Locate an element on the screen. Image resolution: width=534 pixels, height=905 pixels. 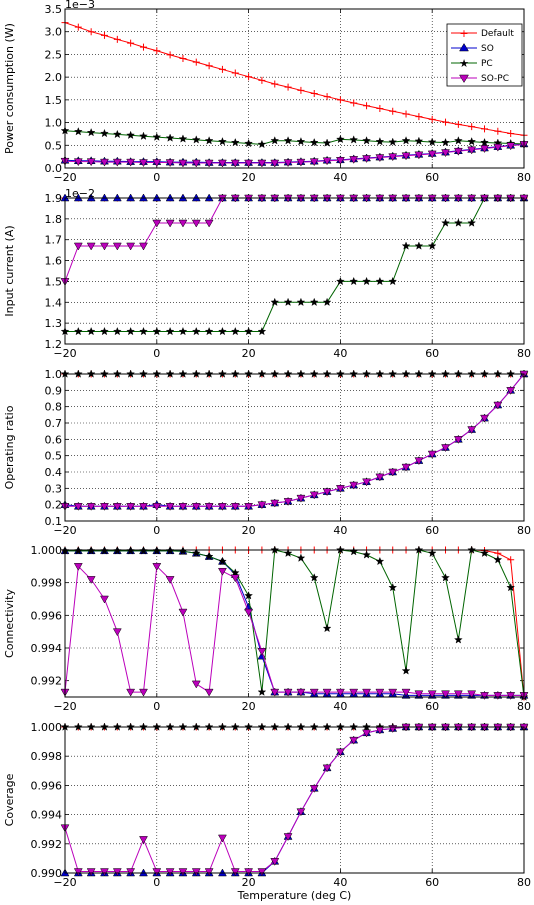
x-tick-label: 0 is located at coordinates (156, 706).